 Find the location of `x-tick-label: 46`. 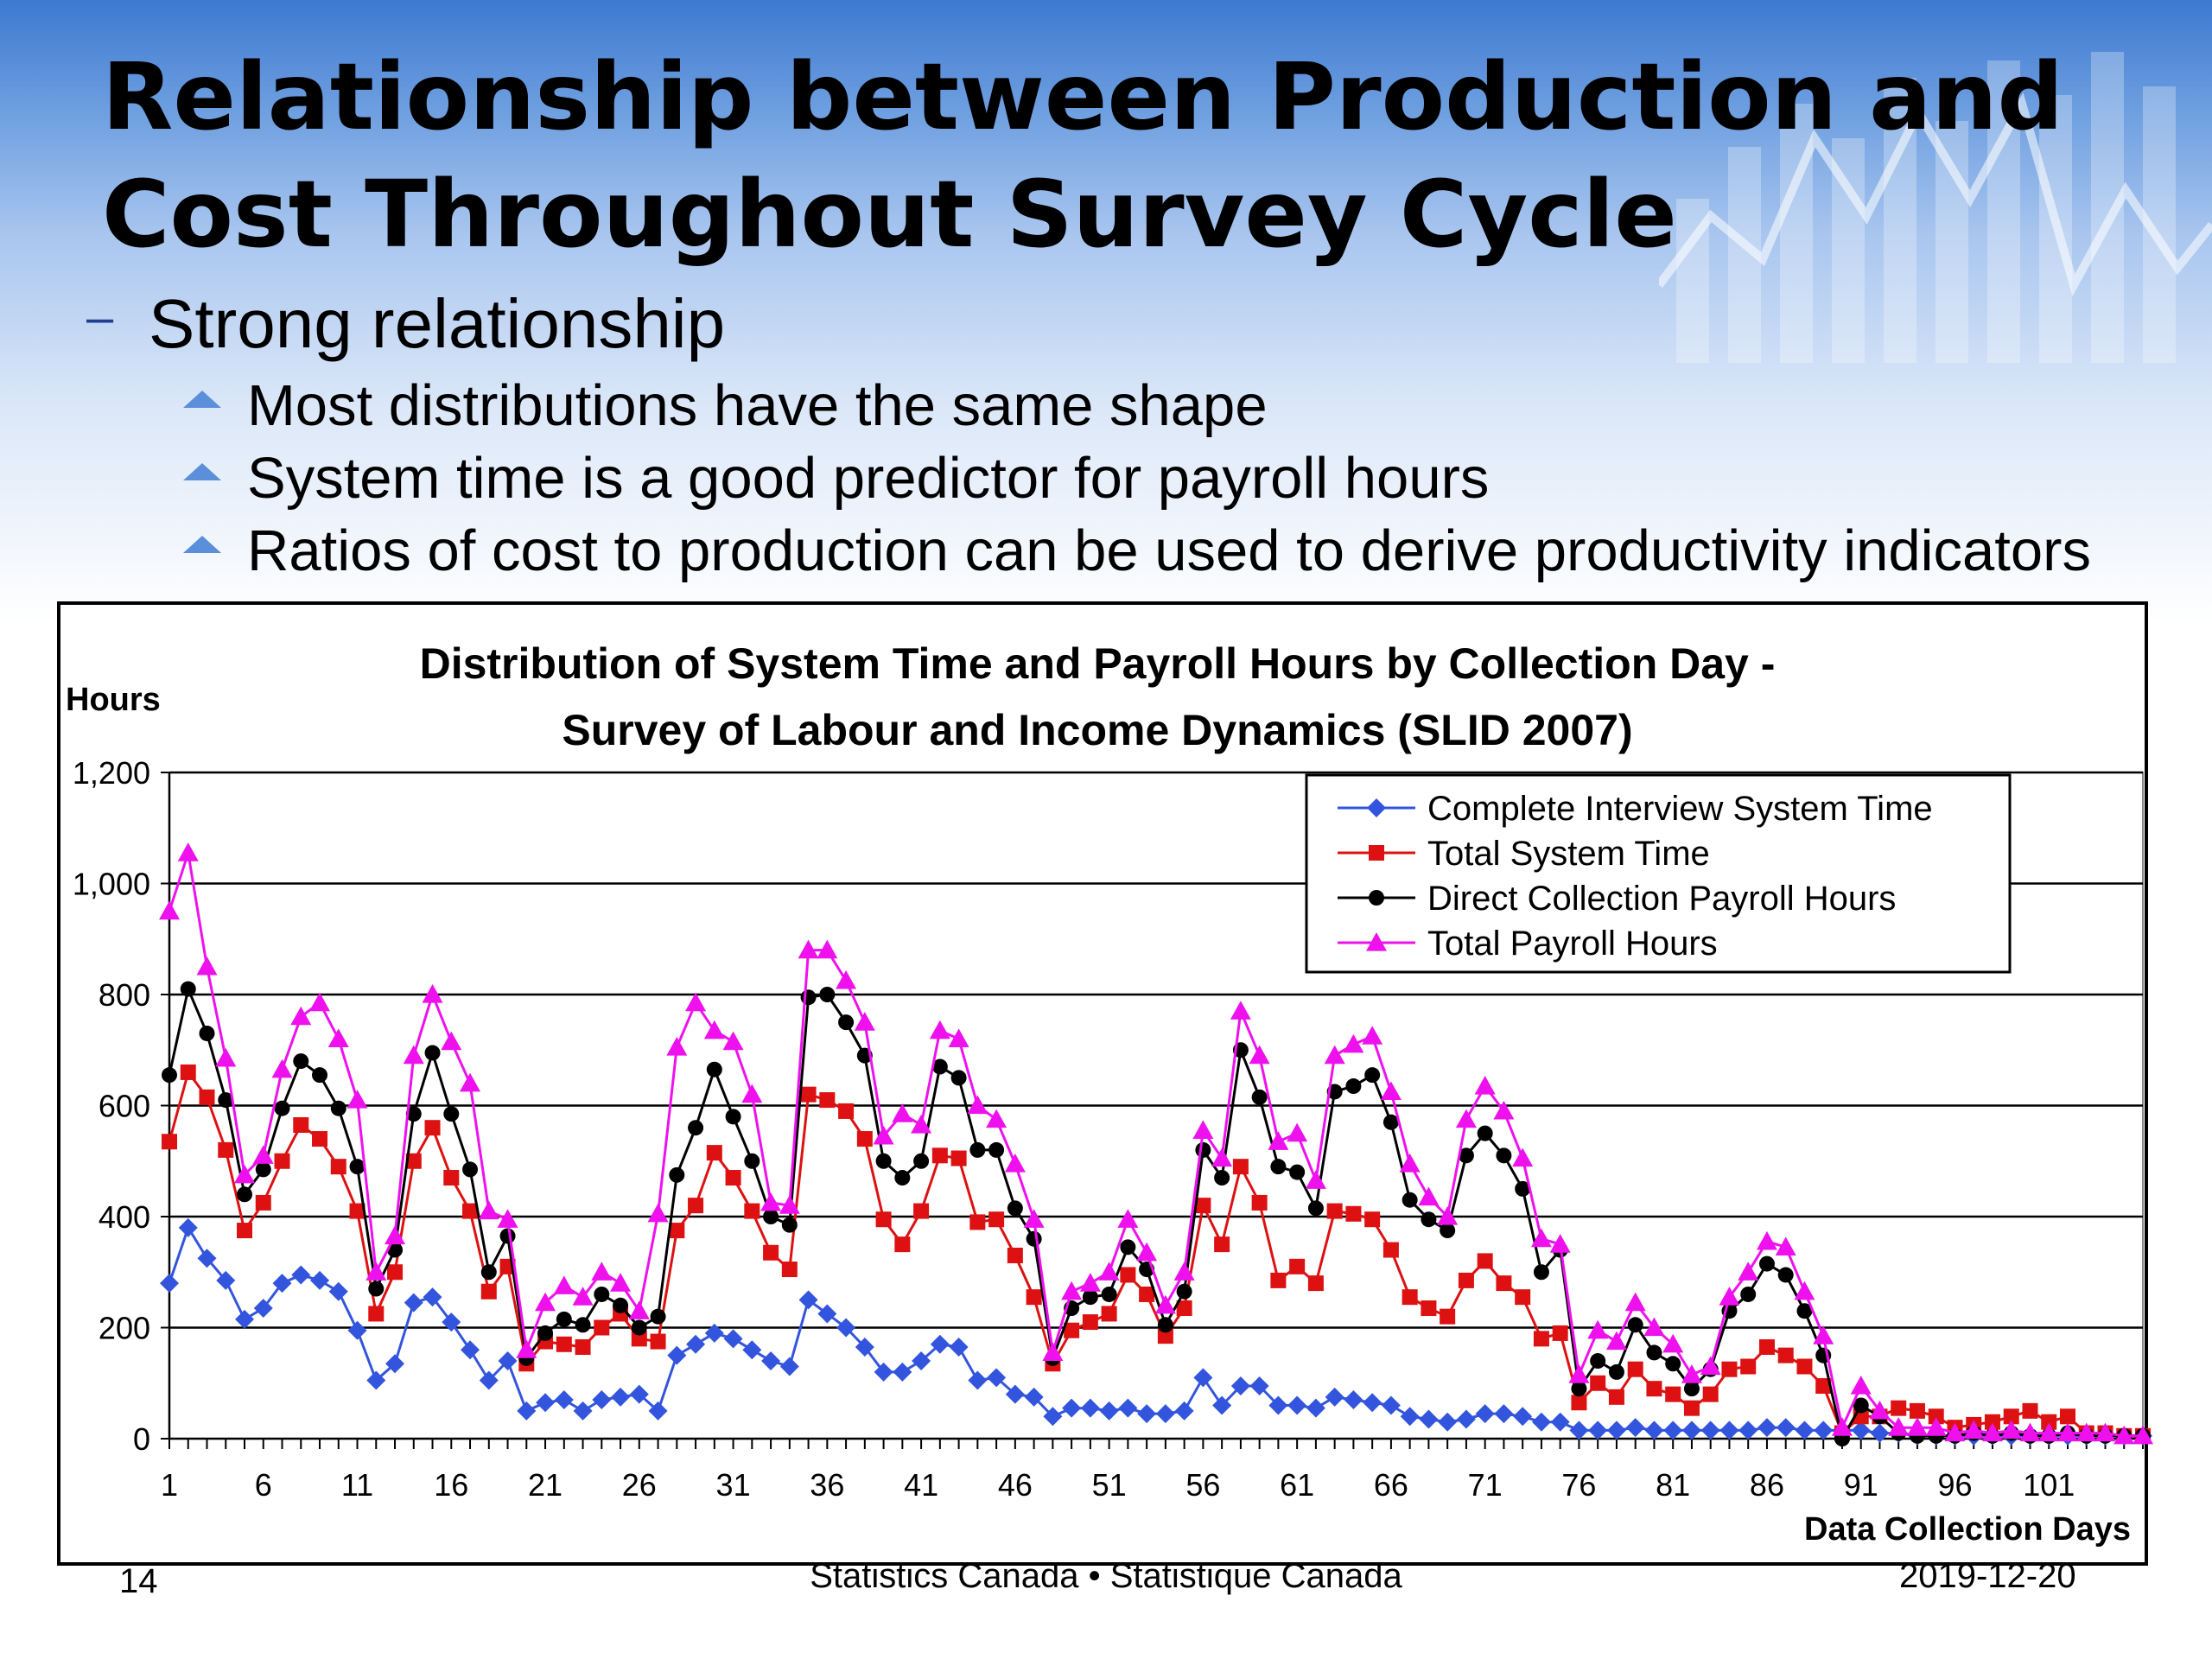

x-tick-label: 46 is located at coordinates (1015, 1485).